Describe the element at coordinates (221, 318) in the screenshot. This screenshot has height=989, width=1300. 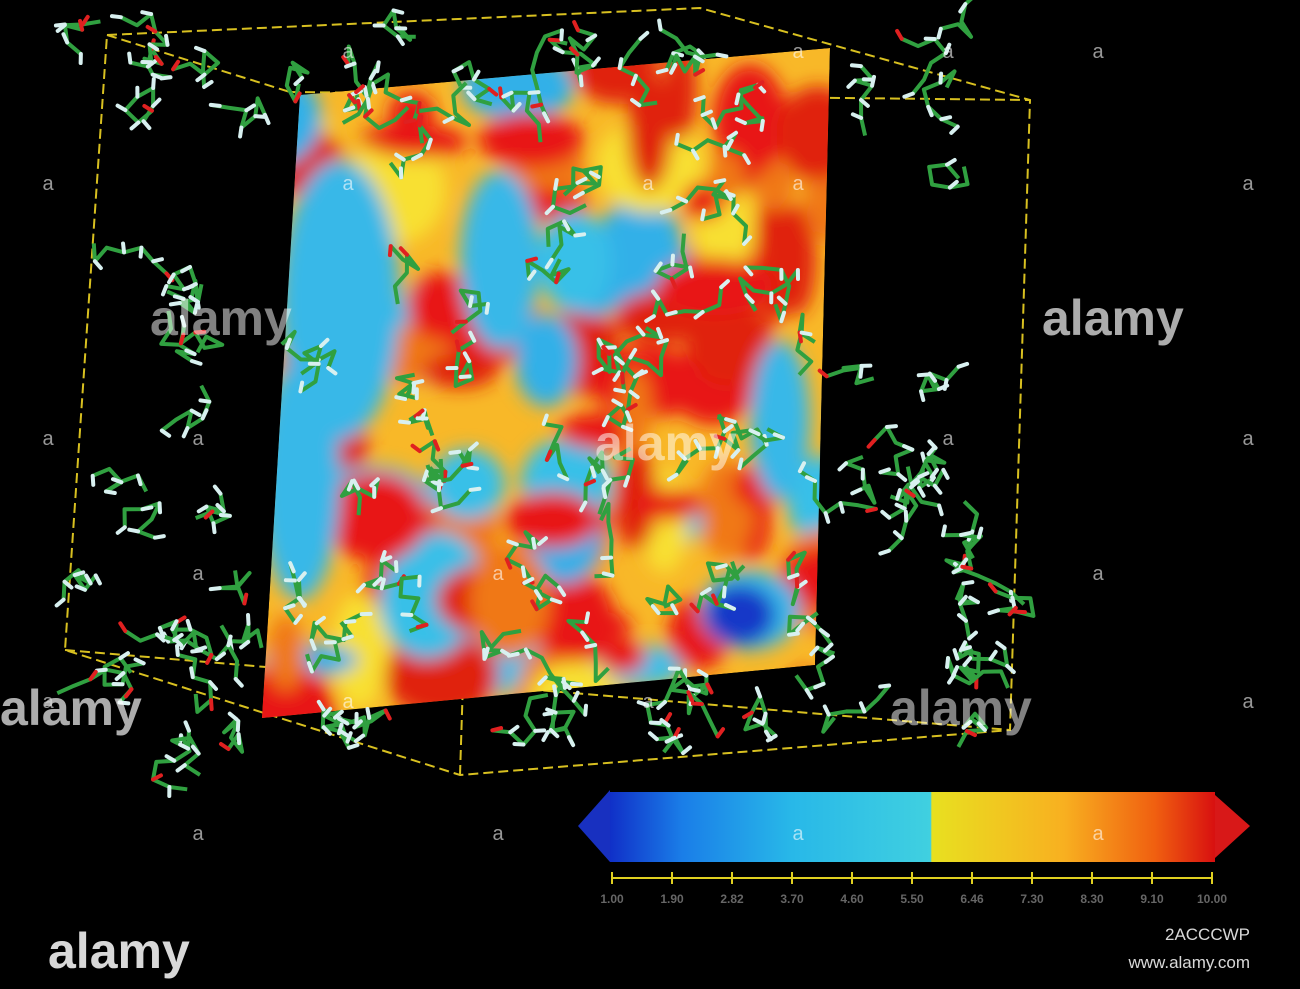
I see `watermark-text: alamy` at that location.